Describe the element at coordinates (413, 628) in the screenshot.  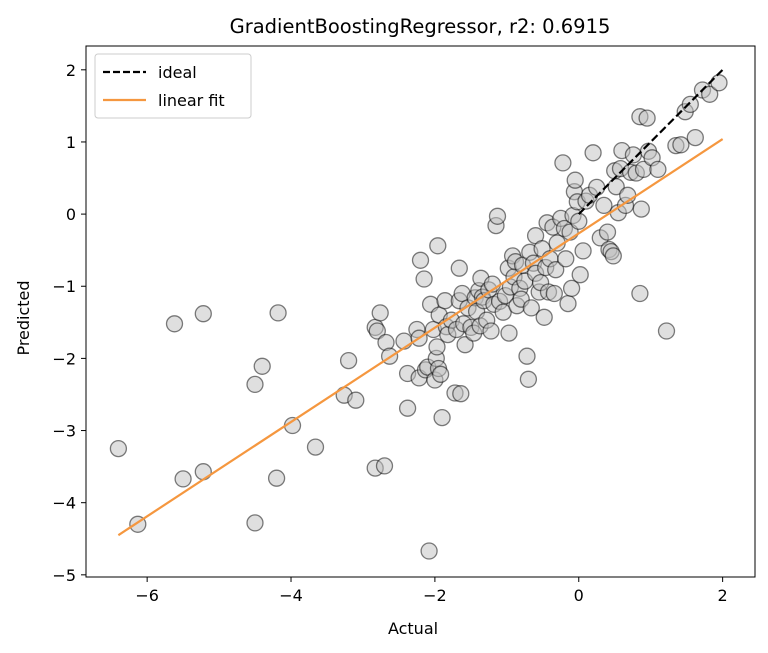
I see `x-axis-label: Actual` at that location.